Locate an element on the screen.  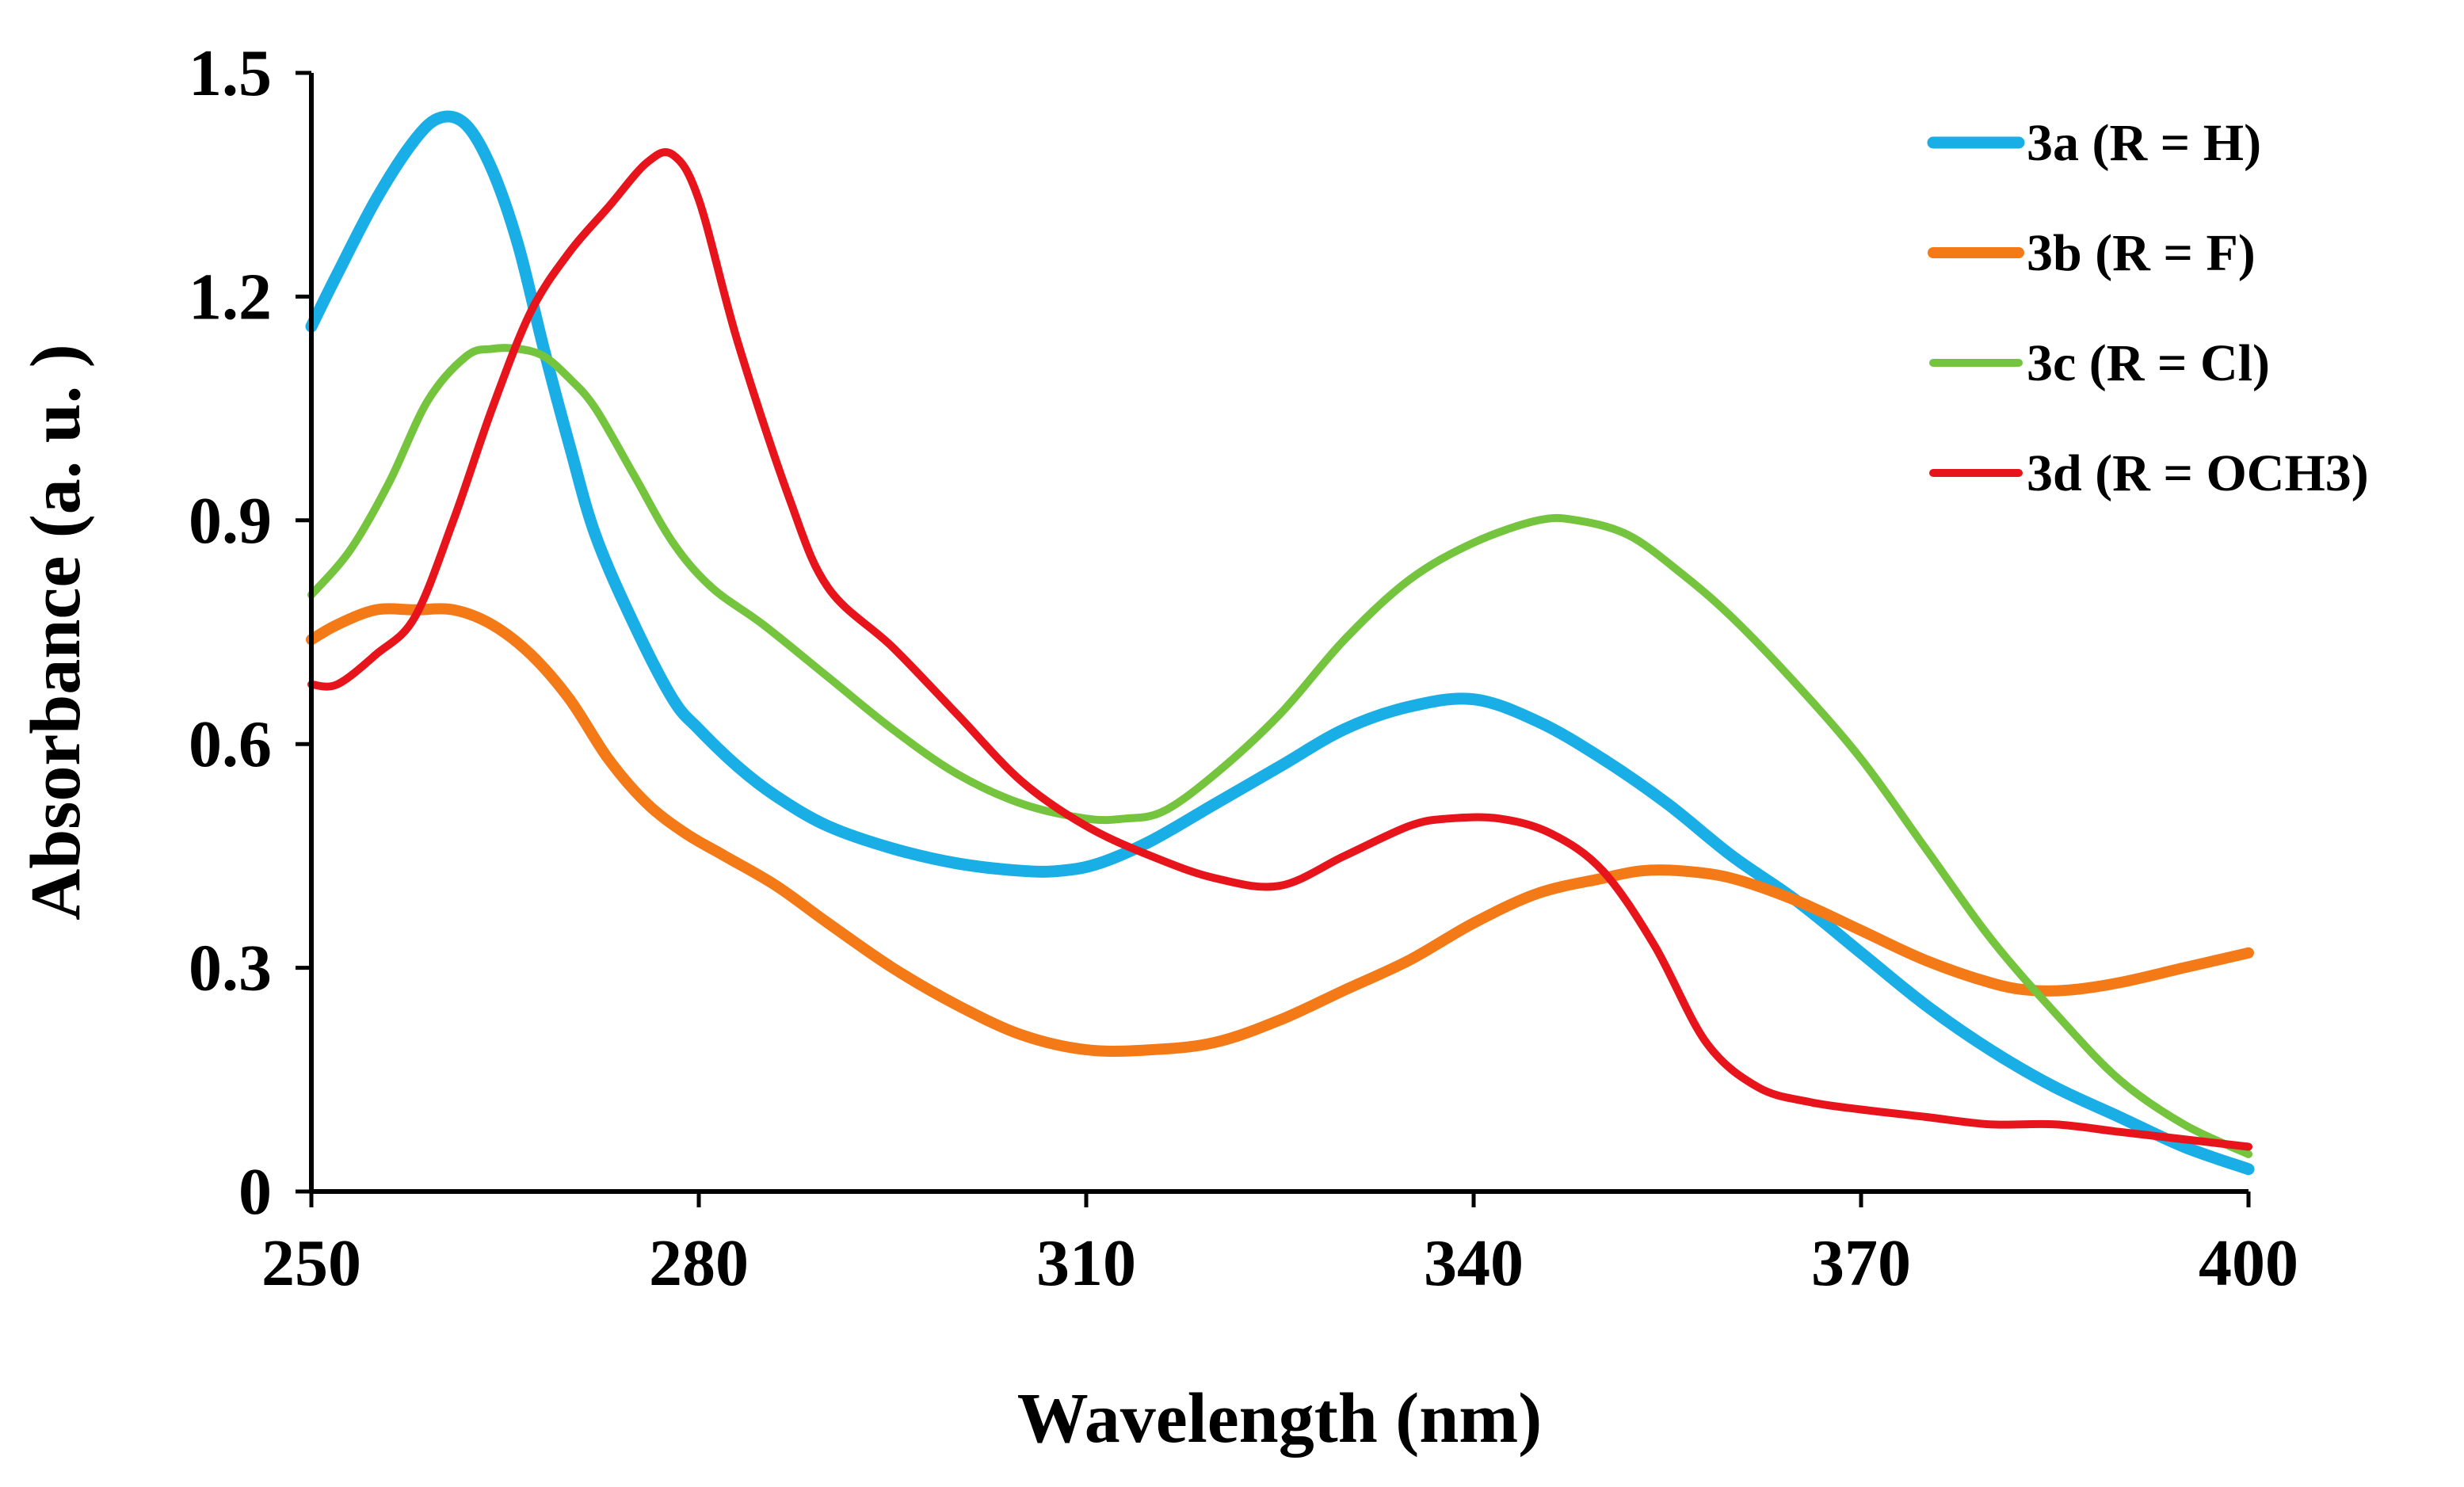
legend-label: 3b (R = F) is located at coordinates (2141, 253).